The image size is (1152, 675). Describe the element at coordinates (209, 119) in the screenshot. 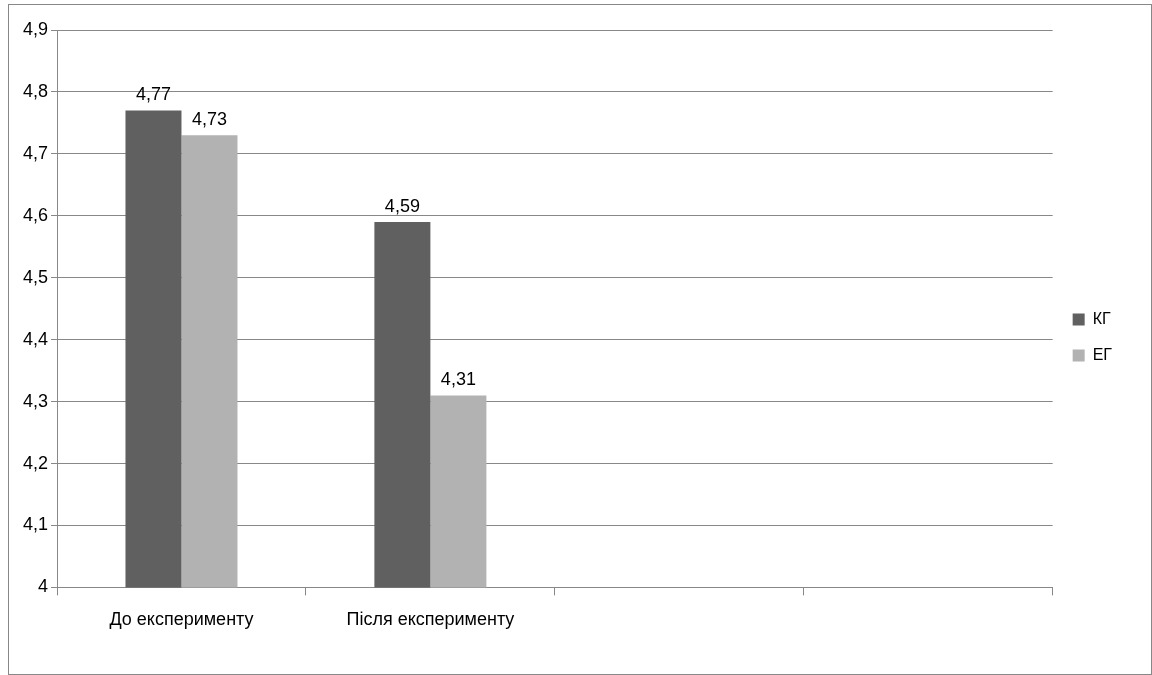

I see `data-label: 4,73` at that location.